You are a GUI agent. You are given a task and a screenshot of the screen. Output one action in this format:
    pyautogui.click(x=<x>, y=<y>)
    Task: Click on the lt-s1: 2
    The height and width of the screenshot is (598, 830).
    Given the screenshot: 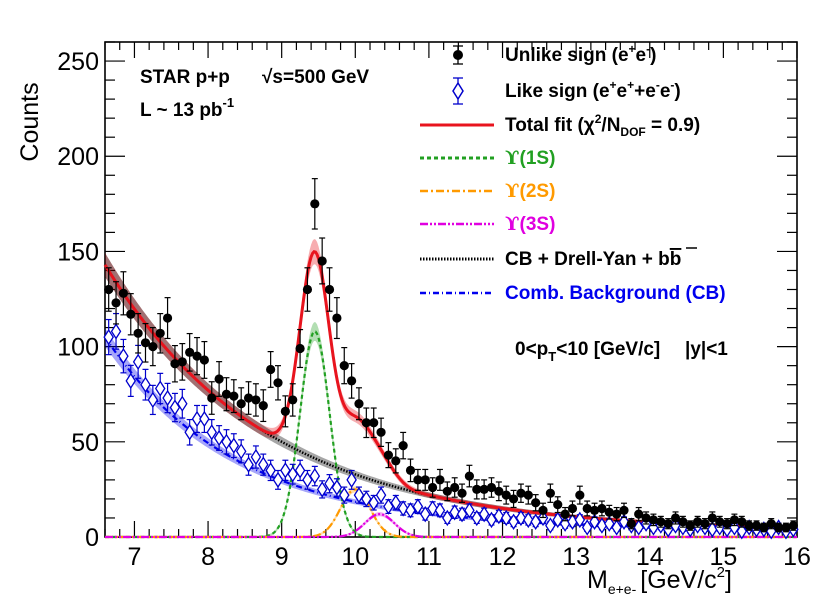 What is the action you would take?
    pyautogui.click(x=598, y=119)
    